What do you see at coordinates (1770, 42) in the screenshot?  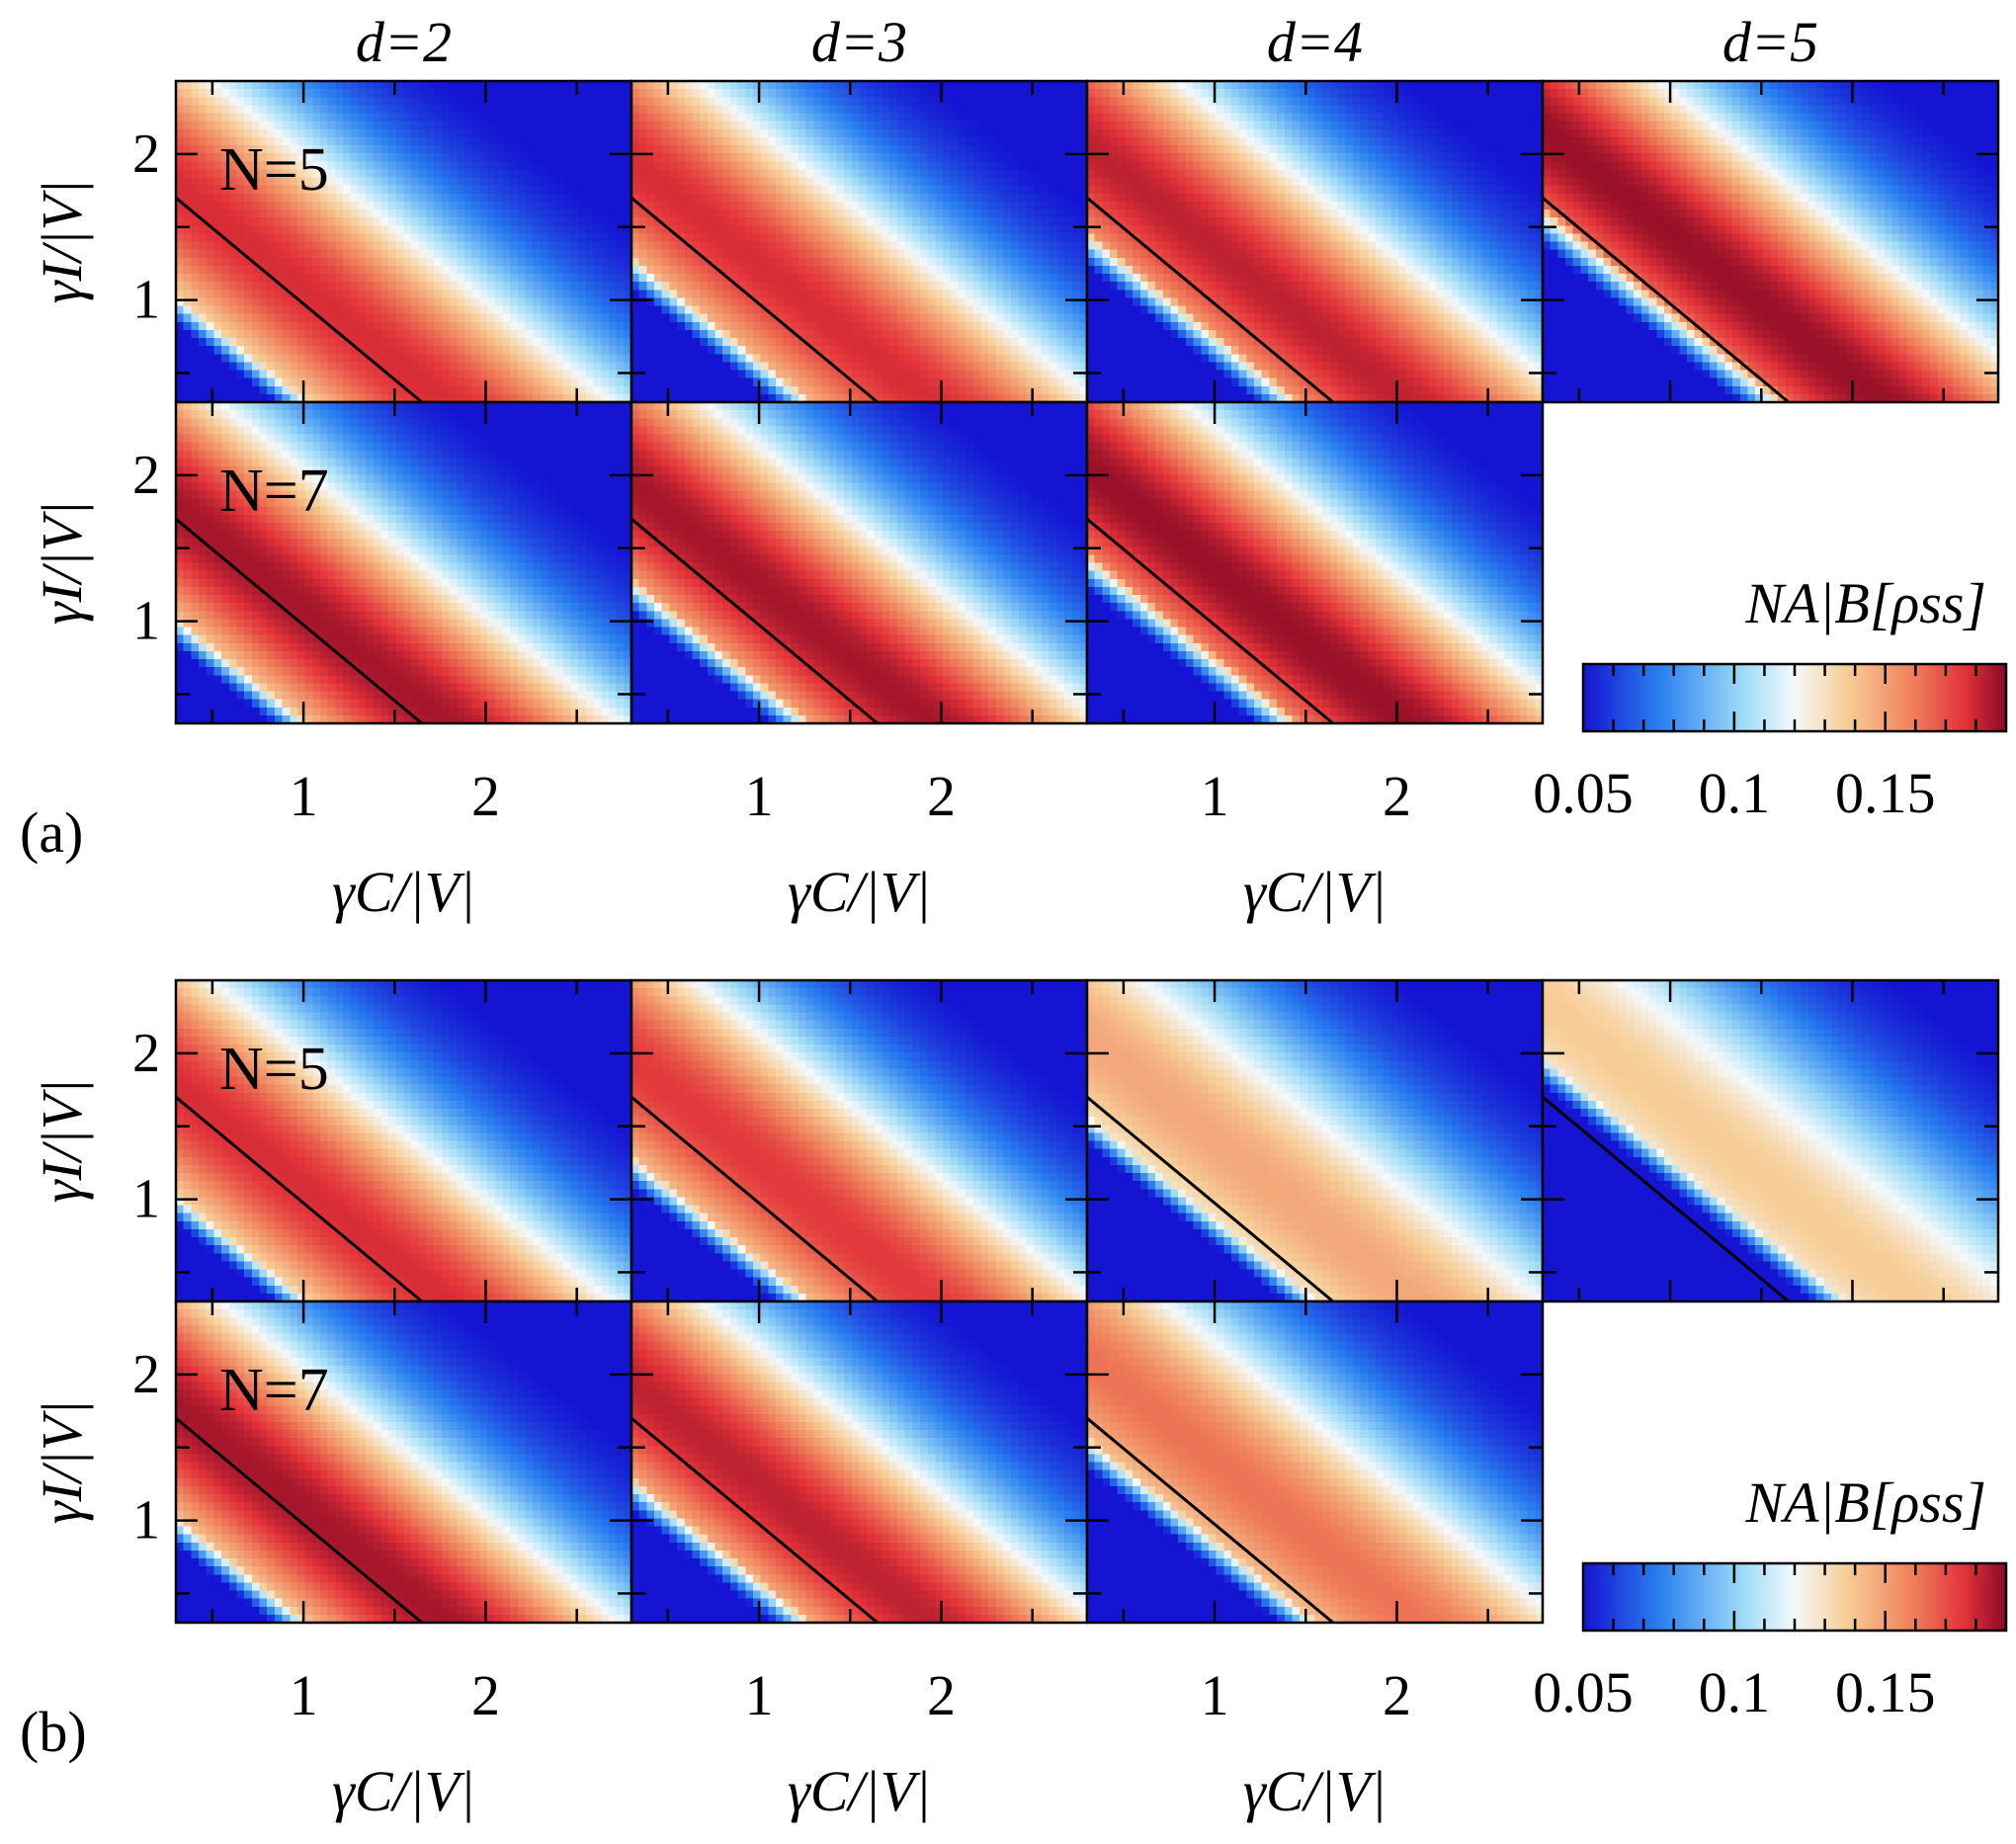 I see `column-header: d=5` at bounding box center [1770, 42].